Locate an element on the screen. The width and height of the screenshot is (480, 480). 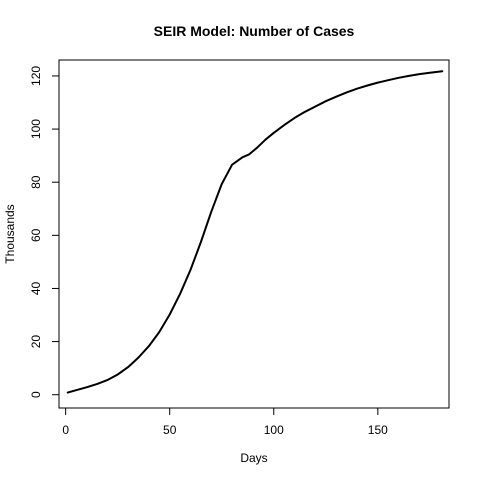
y-axis-label: Thousands is located at coordinates (10, 233).